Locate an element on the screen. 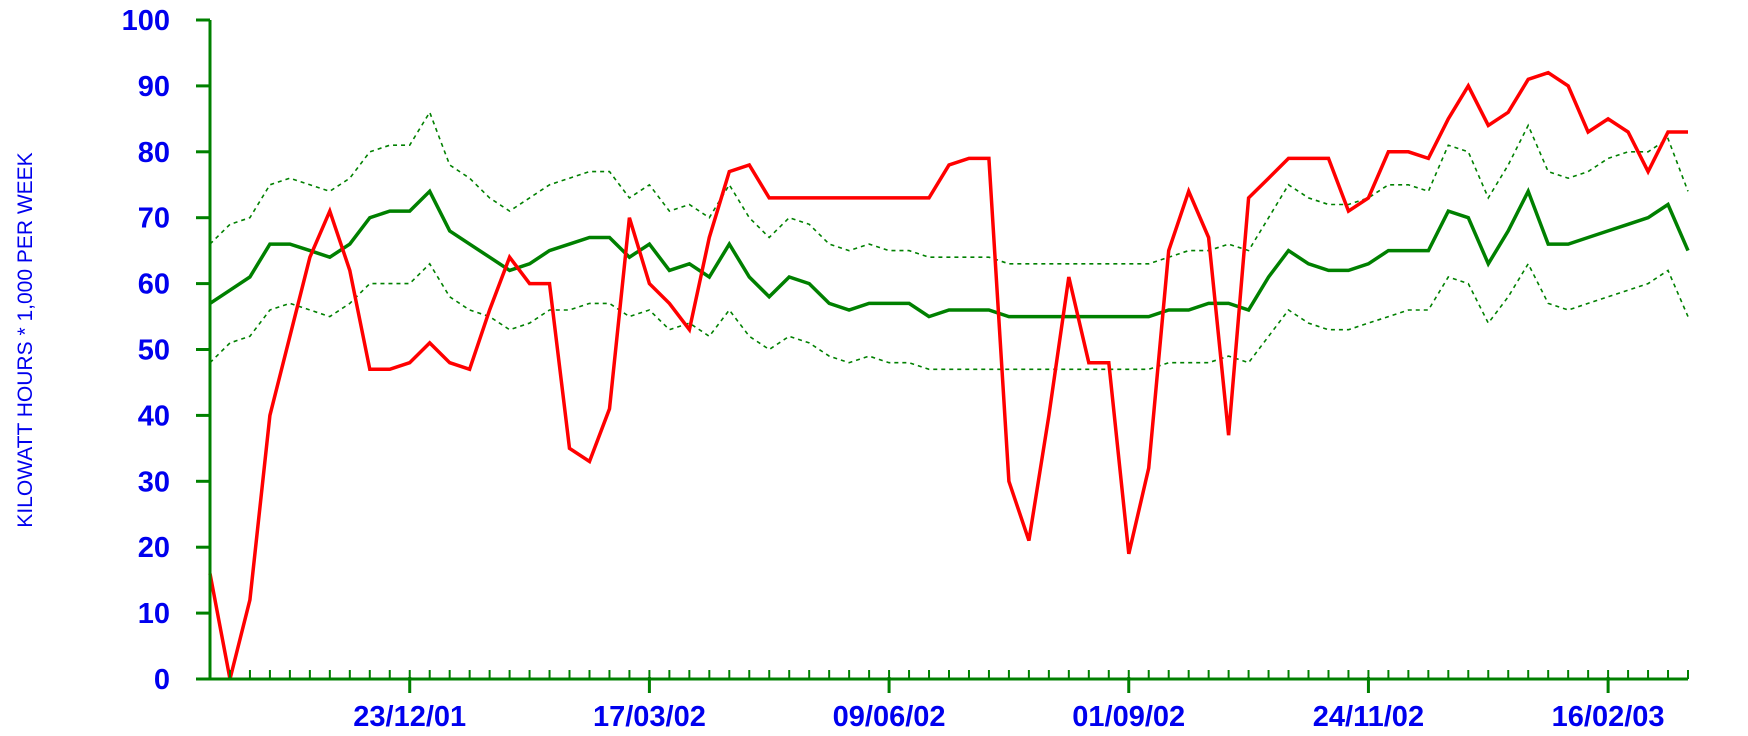  y-tick-label: 100 is located at coordinates (146, 21).